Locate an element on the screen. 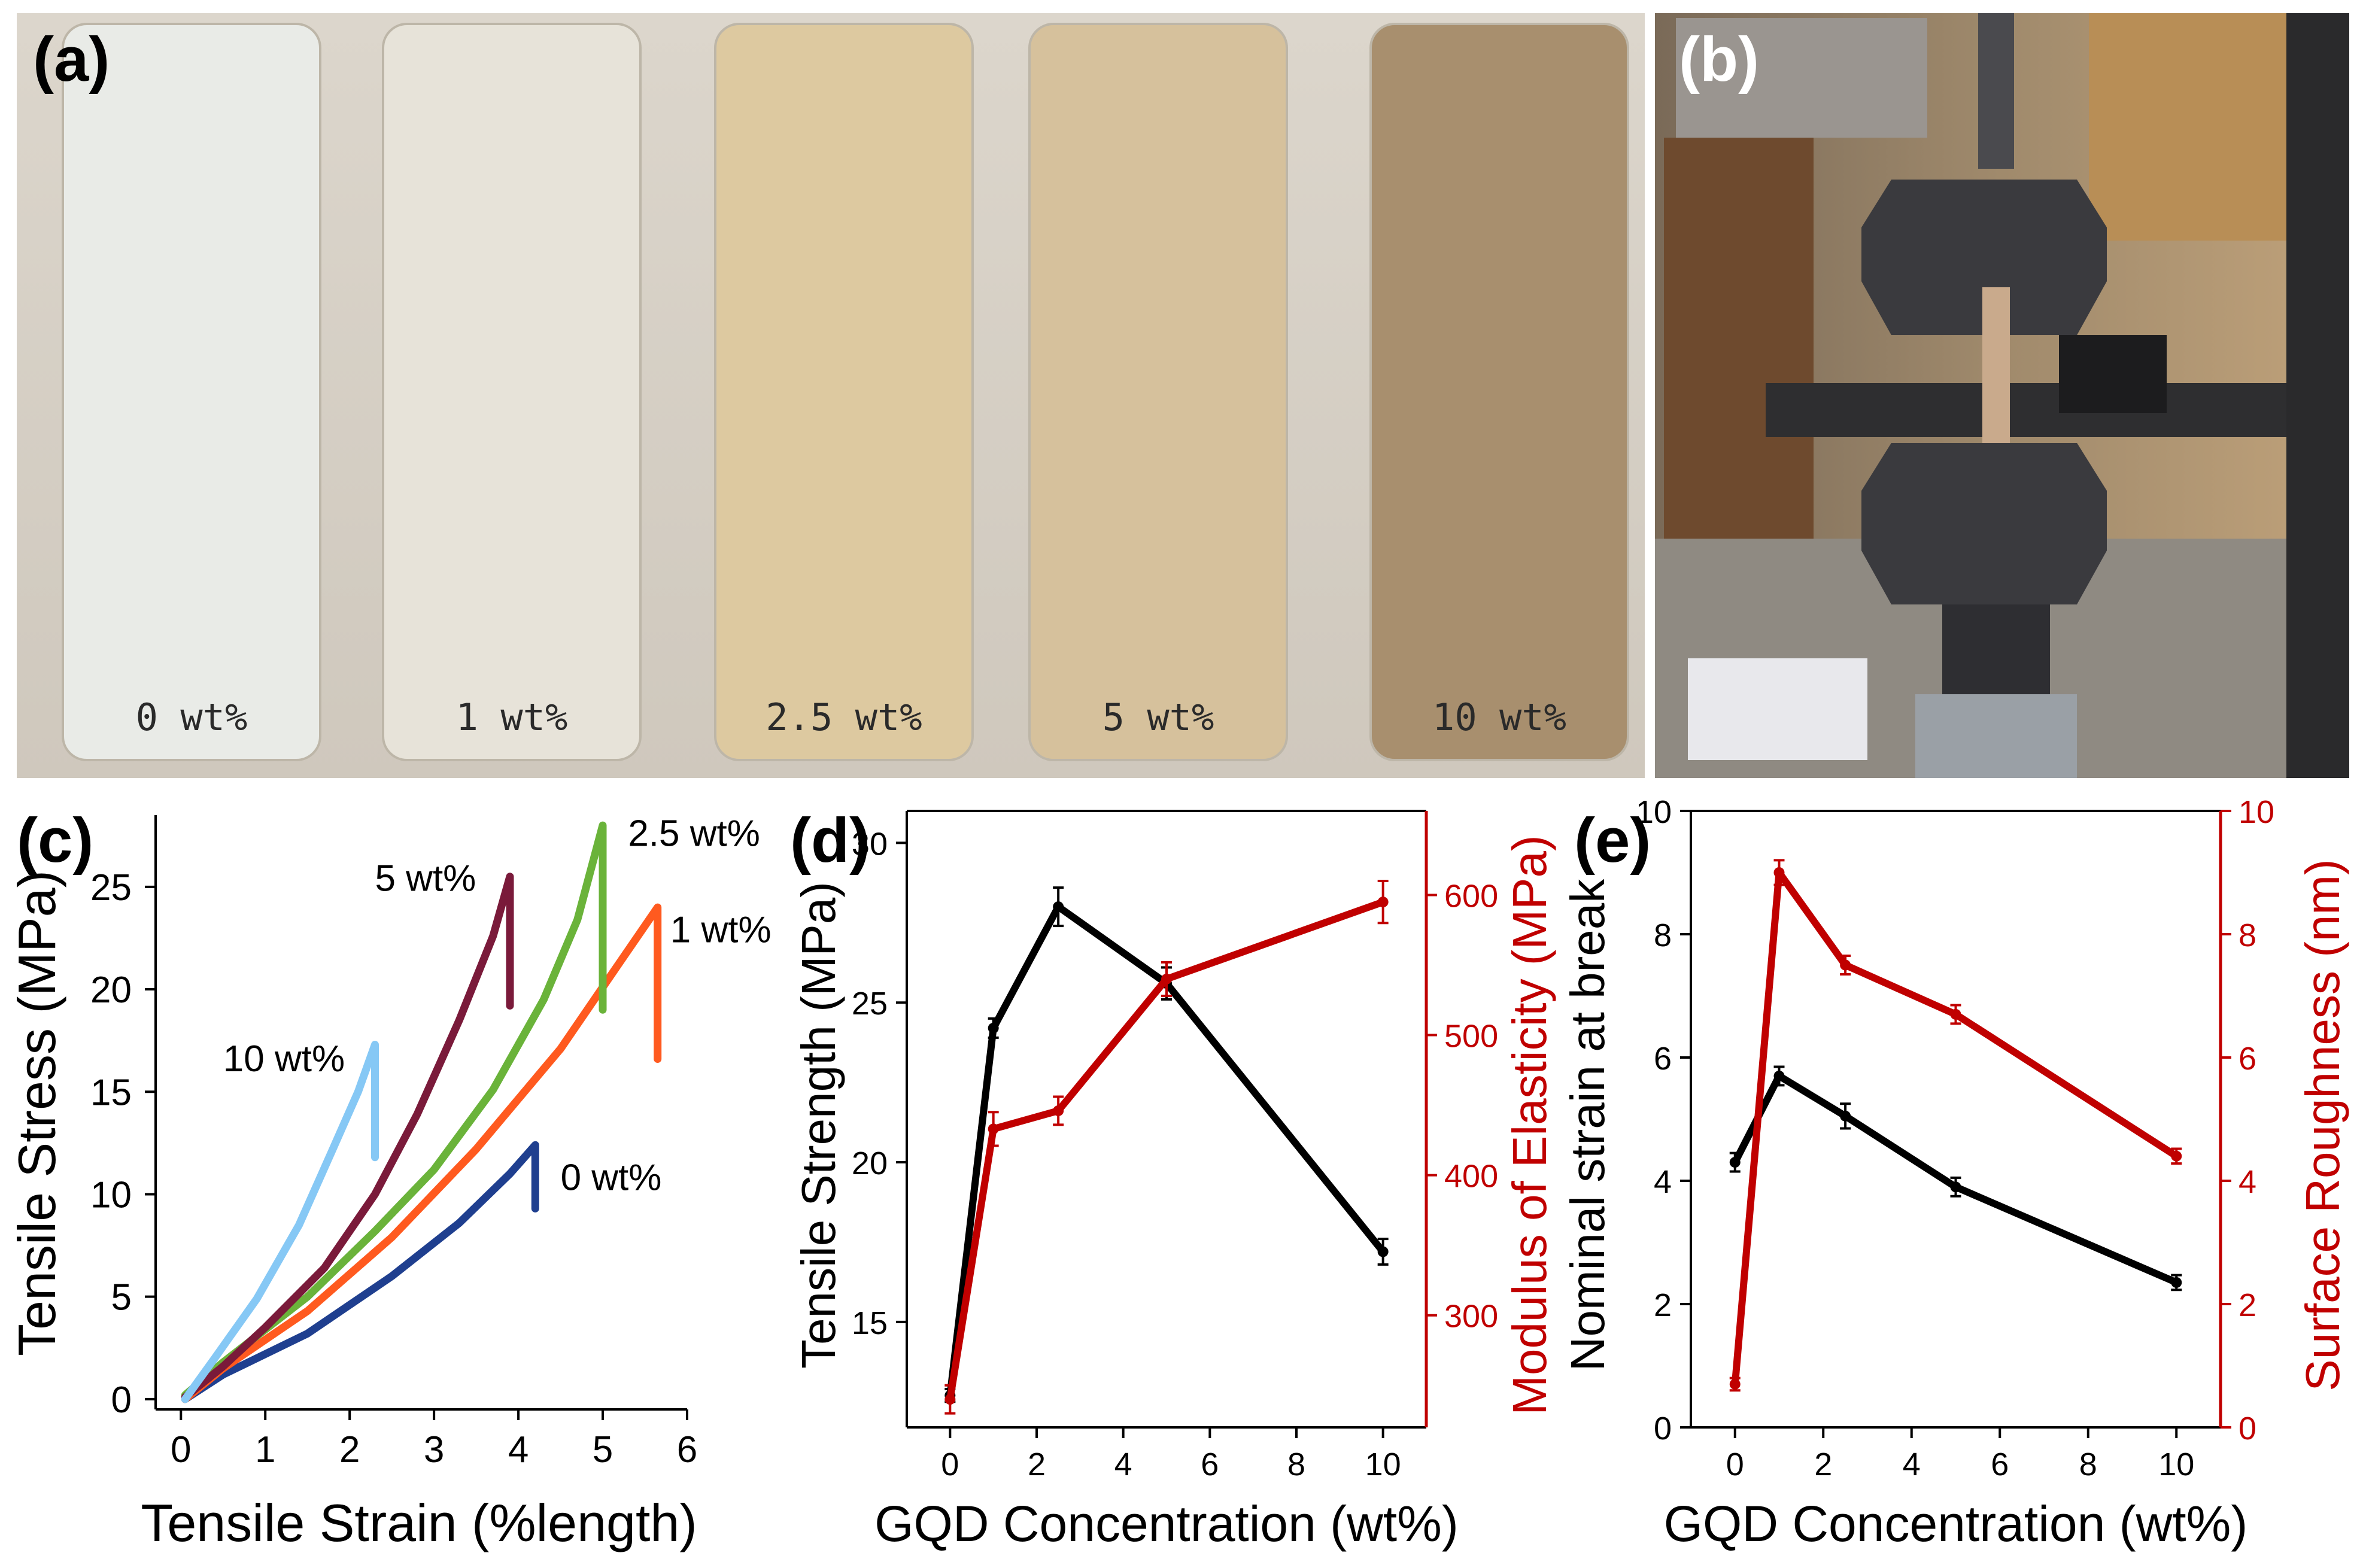  lower-grip is located at coordinates (1984, 523).